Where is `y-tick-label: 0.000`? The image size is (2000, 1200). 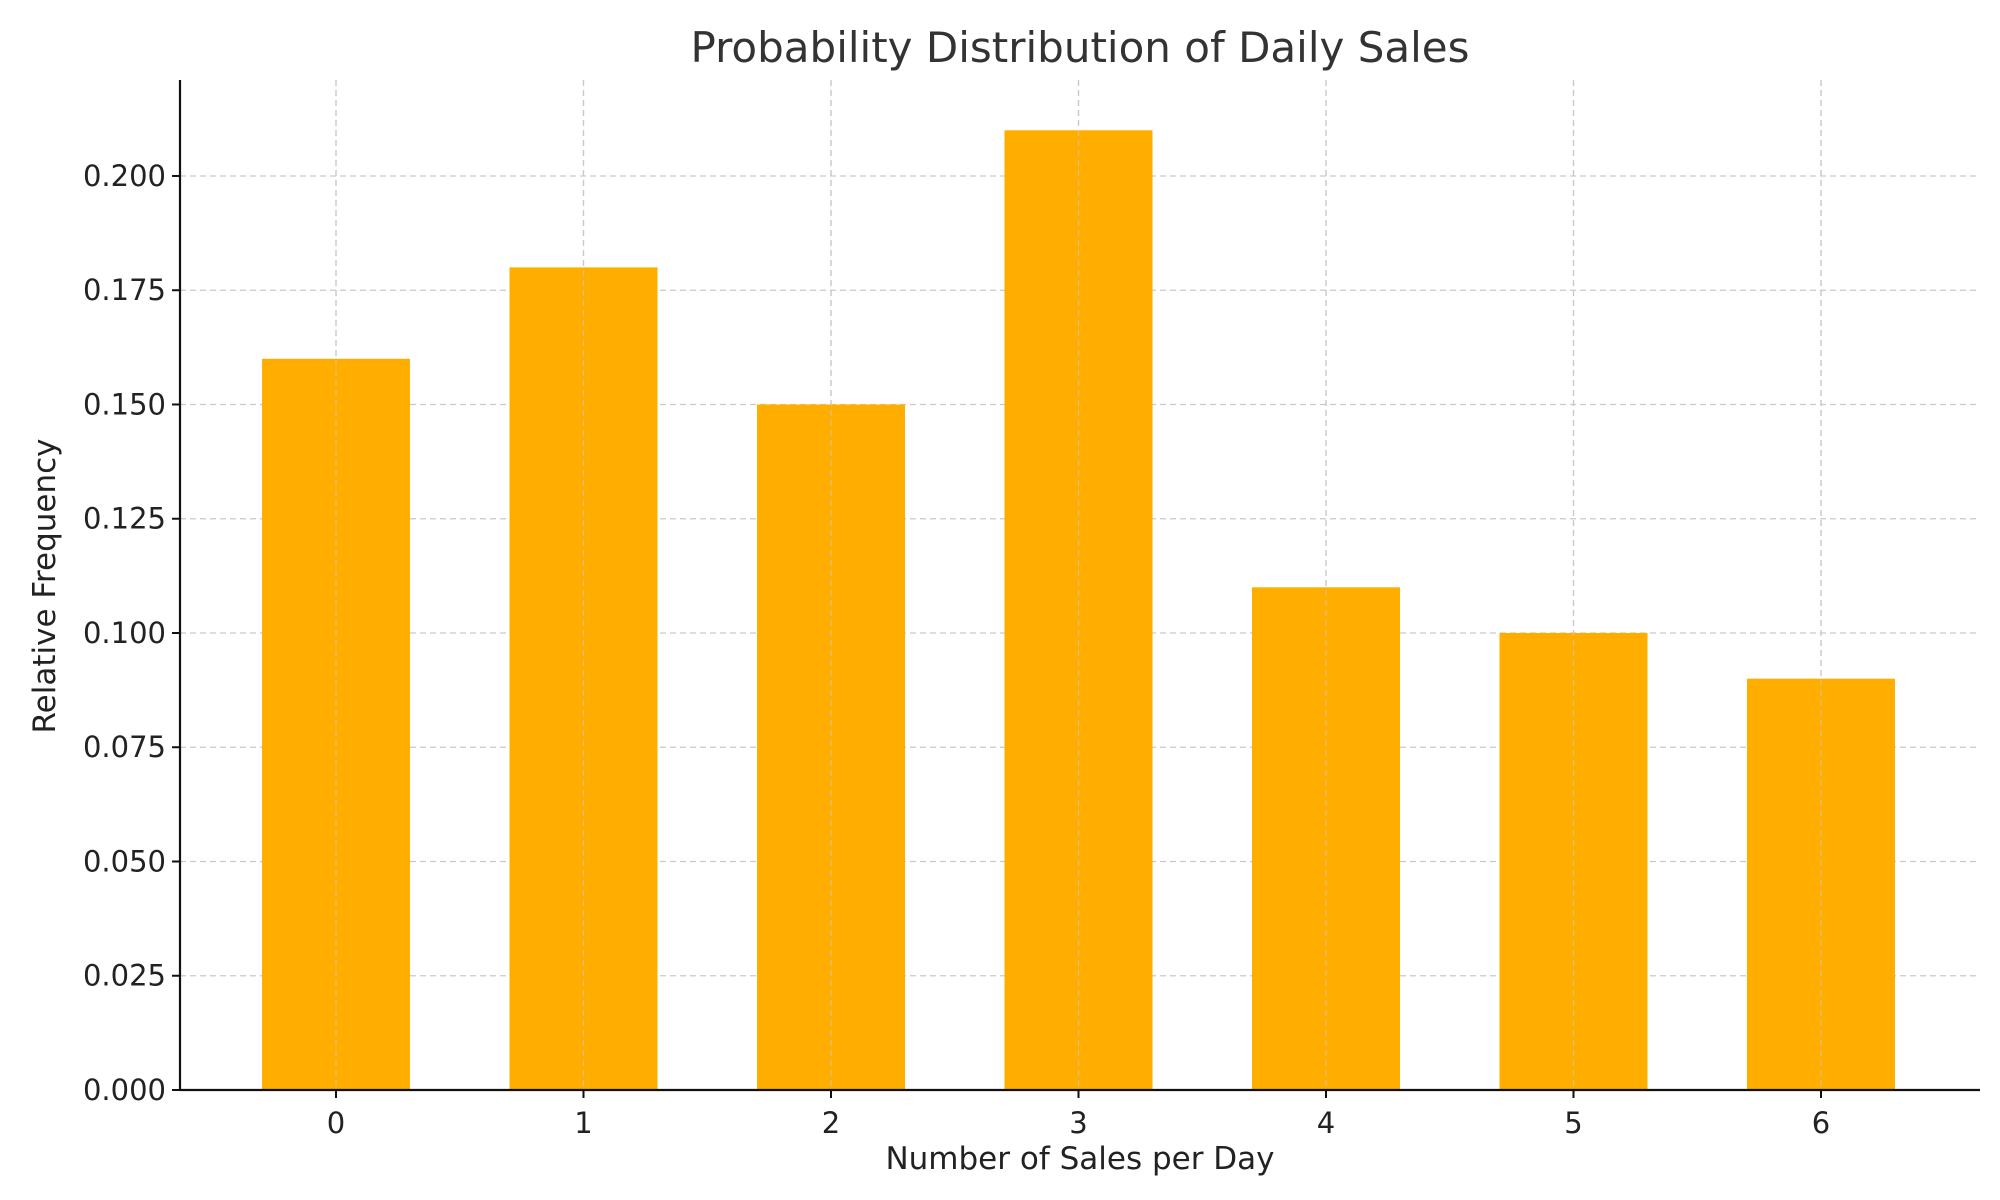
y-tick-label: 0.000 is located at coordinates (124, 1090).